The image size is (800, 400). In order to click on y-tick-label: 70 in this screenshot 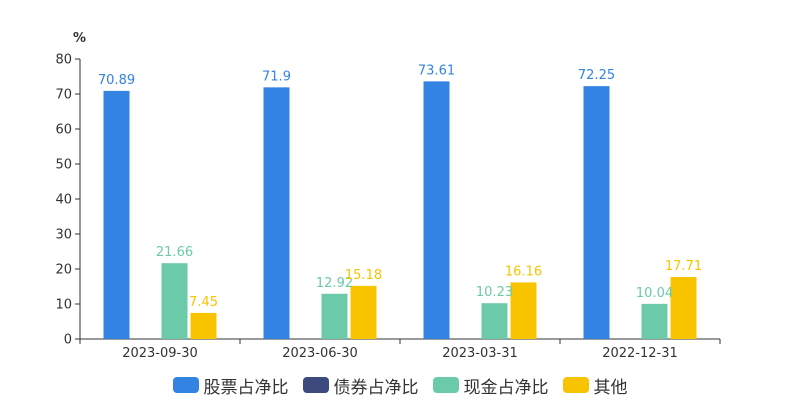, I will do `click(63, 95)`.